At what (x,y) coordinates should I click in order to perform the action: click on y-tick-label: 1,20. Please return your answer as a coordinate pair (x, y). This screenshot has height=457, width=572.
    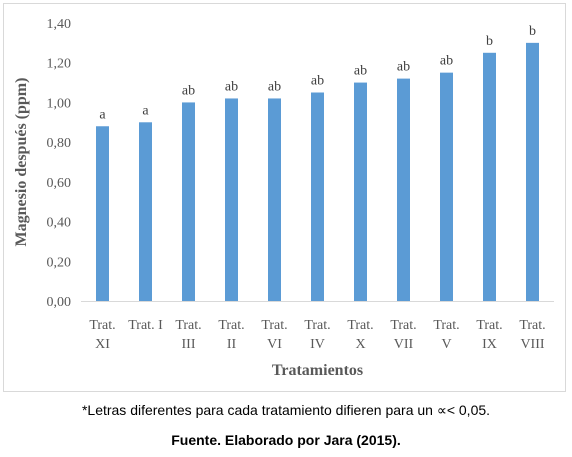
    Looking at the image, I should click on (59, 64).